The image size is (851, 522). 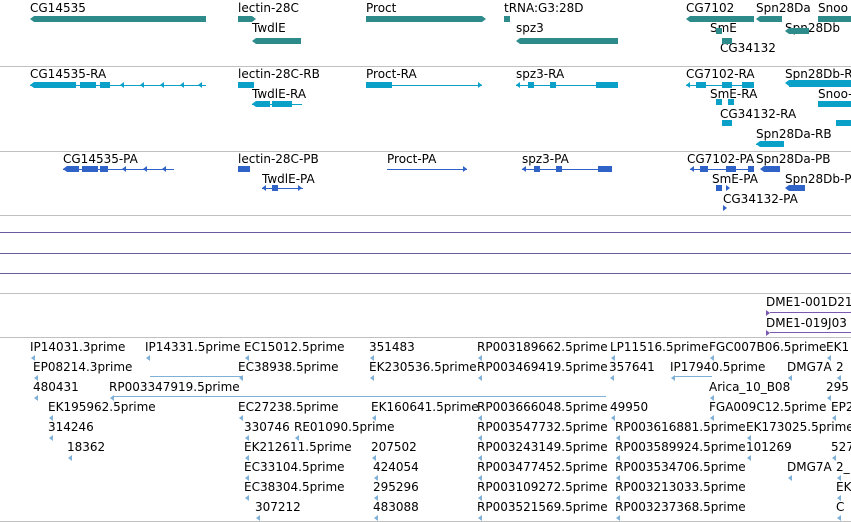 What do you see at coordinates (718, 367) in the screenshot?
I see `est-label: IP17940.5prime` at bounding box center [718, 367].